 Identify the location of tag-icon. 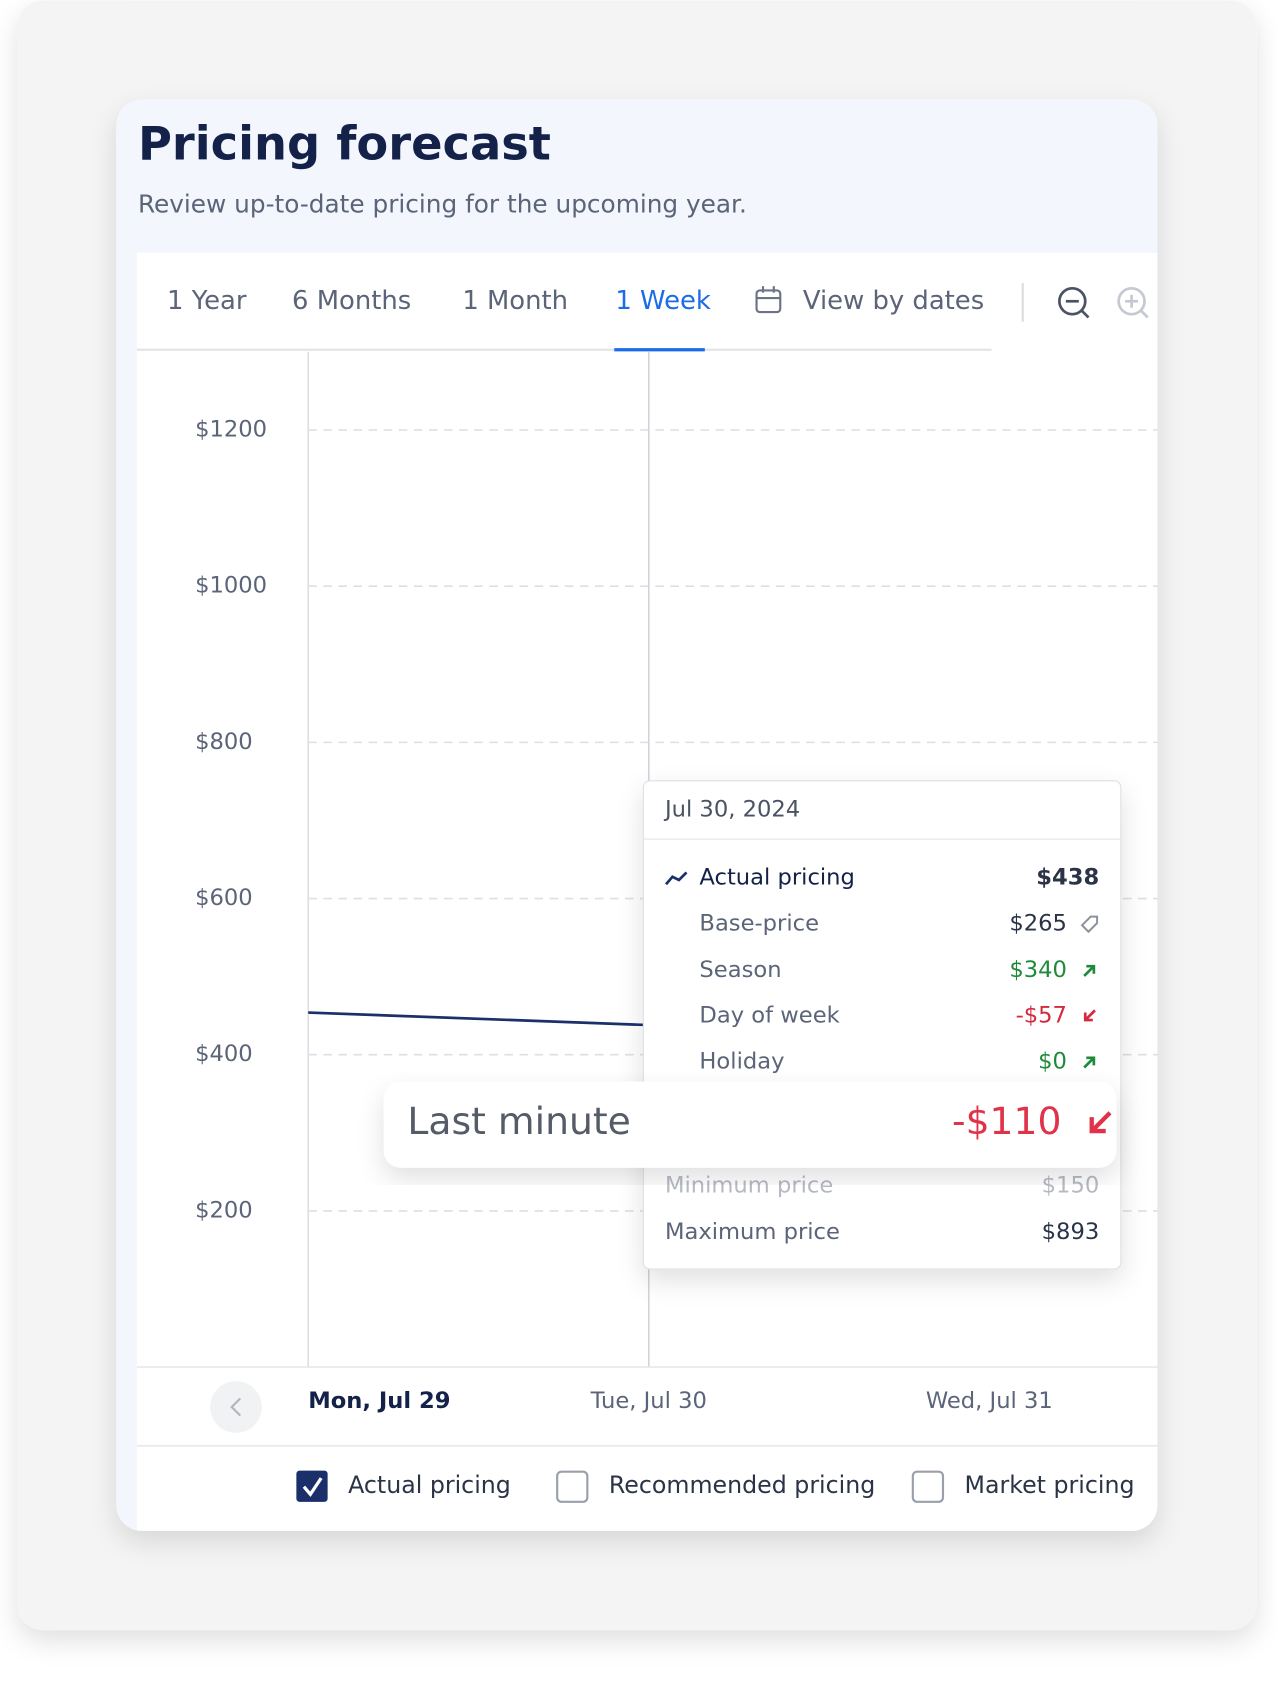
(1089, 924).